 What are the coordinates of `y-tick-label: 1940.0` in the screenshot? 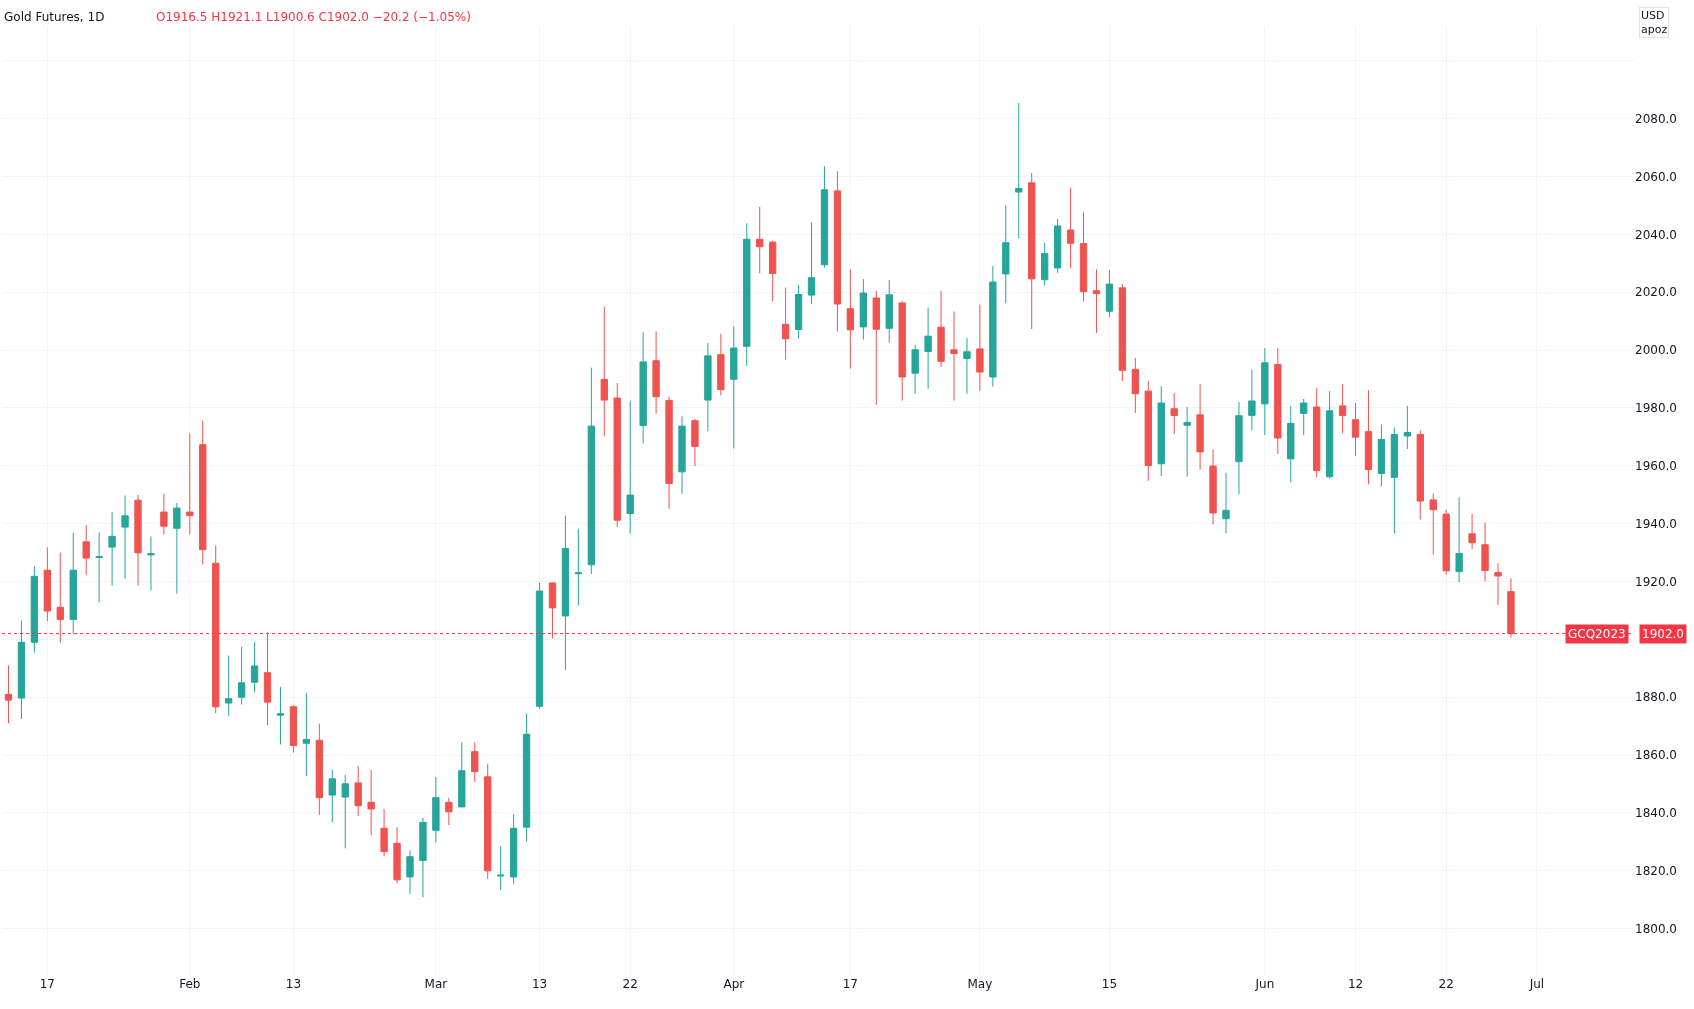 It's located at (1656, 523).